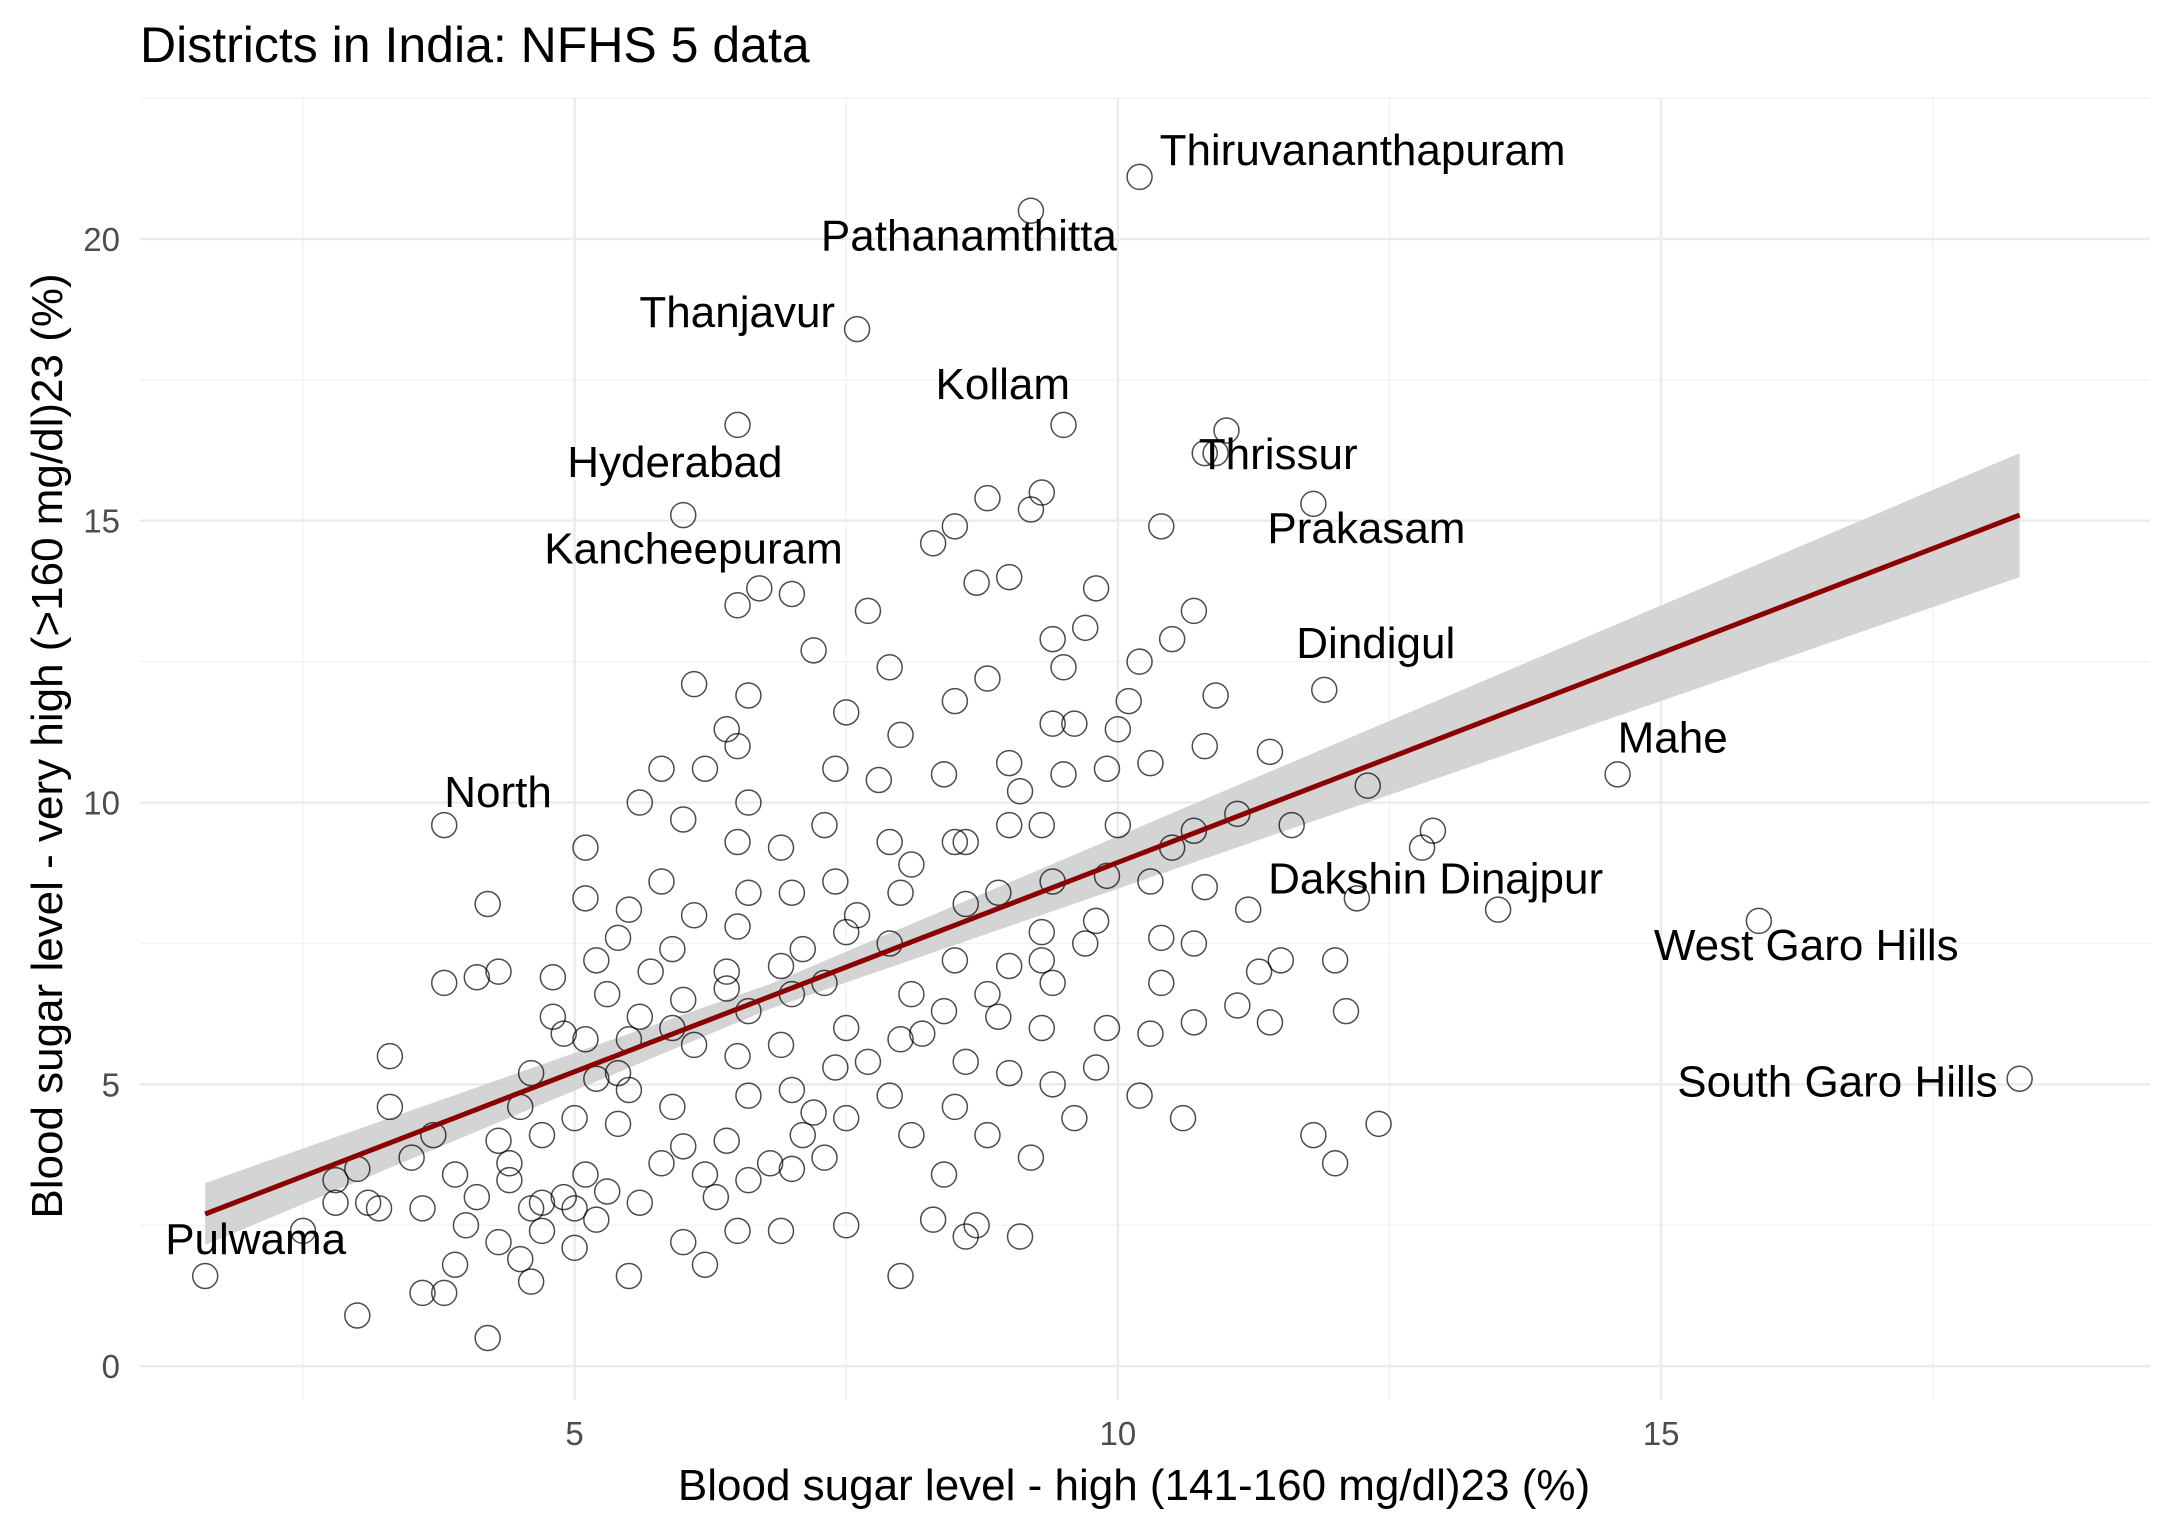 This screenshot has width=2165, height=1520. I want to click on x-tick-label: 10, so click(1117, 1433).